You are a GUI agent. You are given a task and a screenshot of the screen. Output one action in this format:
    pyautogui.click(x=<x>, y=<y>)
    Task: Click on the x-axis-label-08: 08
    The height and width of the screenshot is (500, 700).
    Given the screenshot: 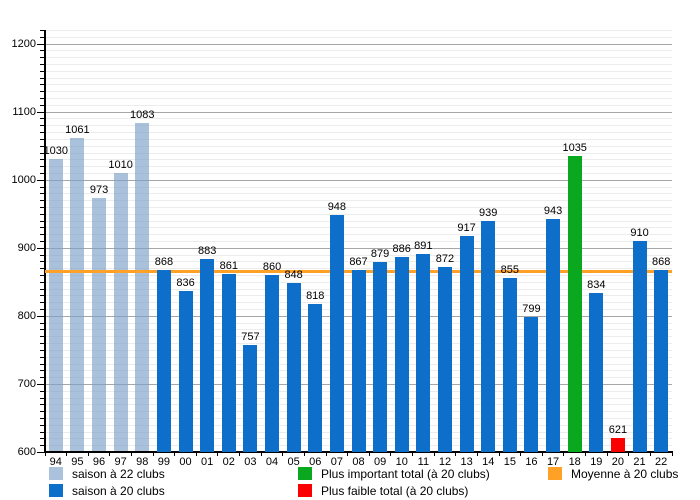 What is the action you would take?
    pyautogui.click(x=358, y=462)
    